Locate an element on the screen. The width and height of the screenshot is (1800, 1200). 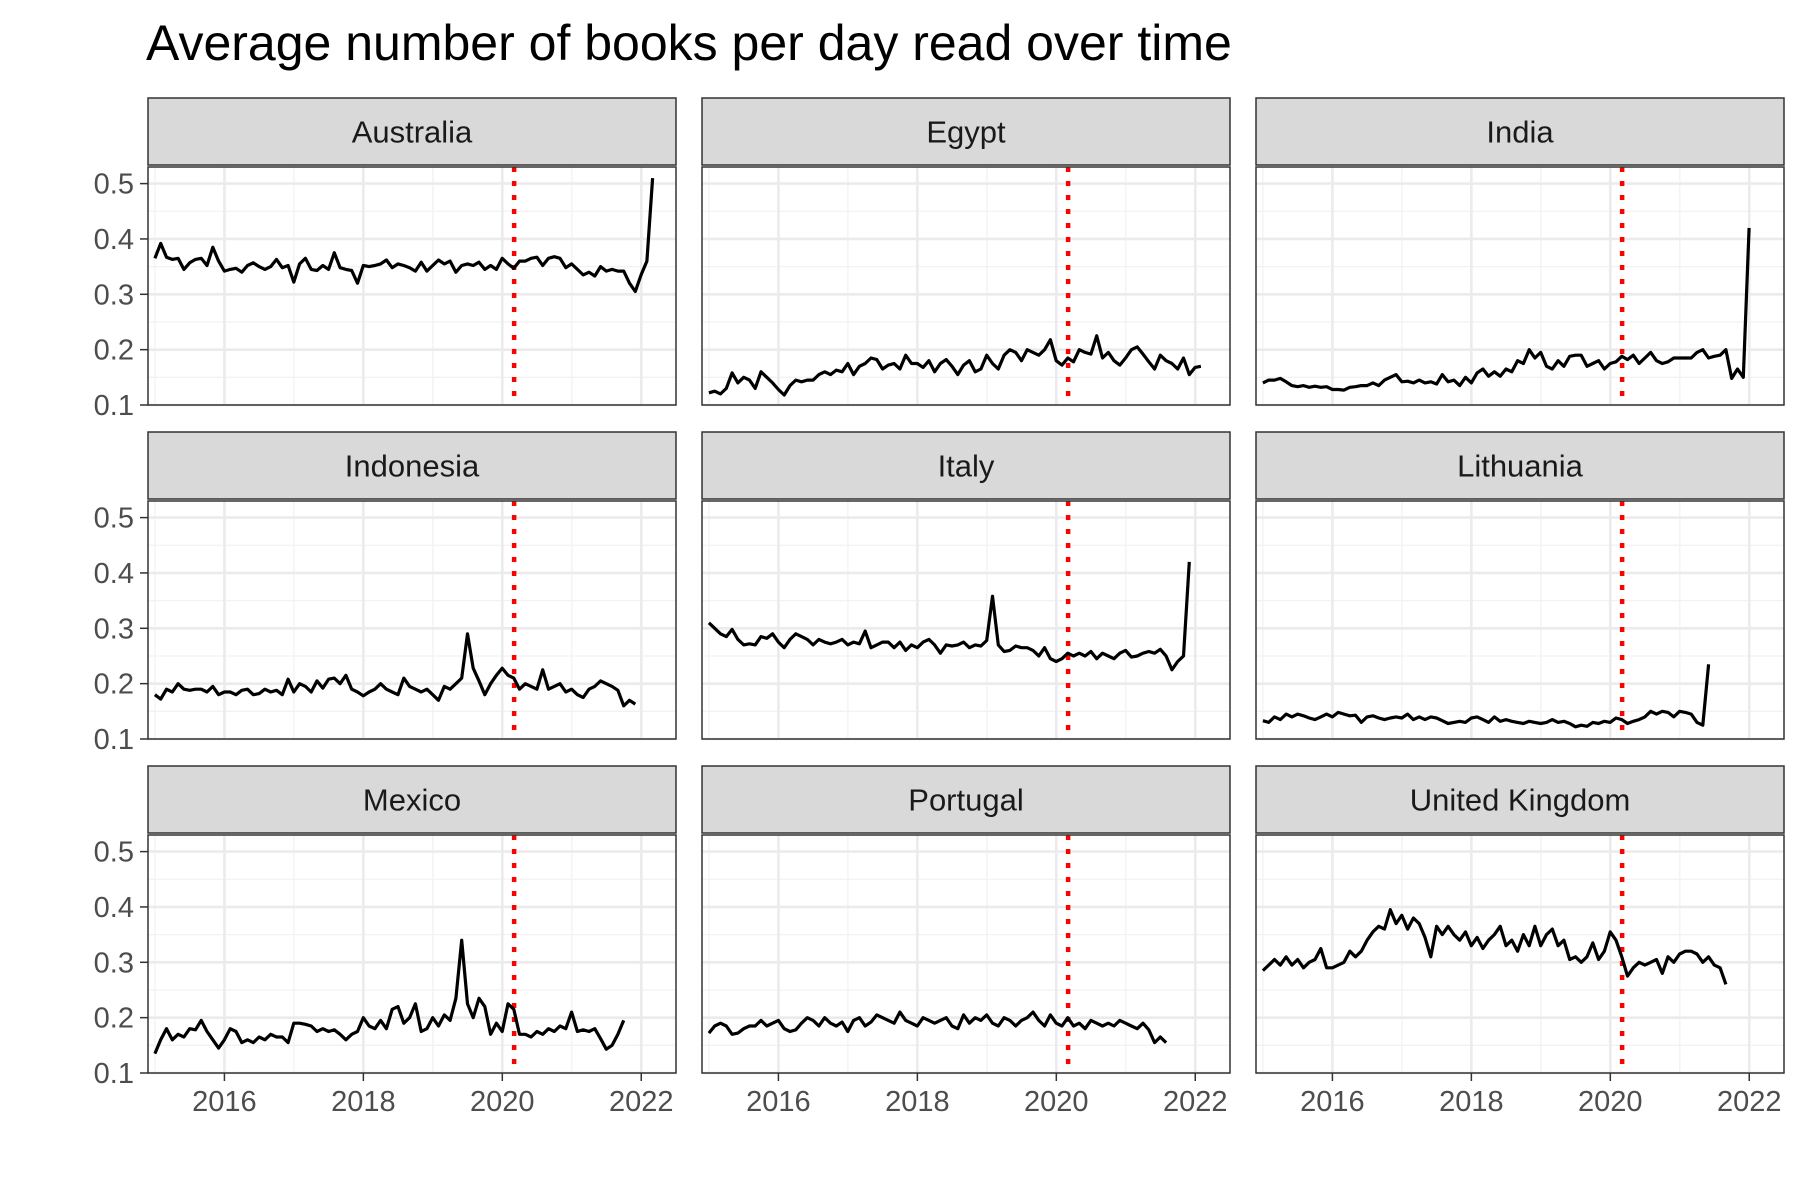
facet-strip-label: India is located at coordinates (1520, 132).